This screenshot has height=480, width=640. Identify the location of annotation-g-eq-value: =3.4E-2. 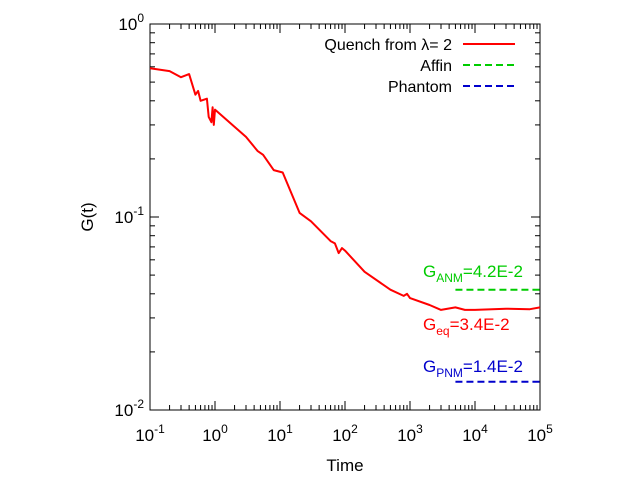
(480, 324).